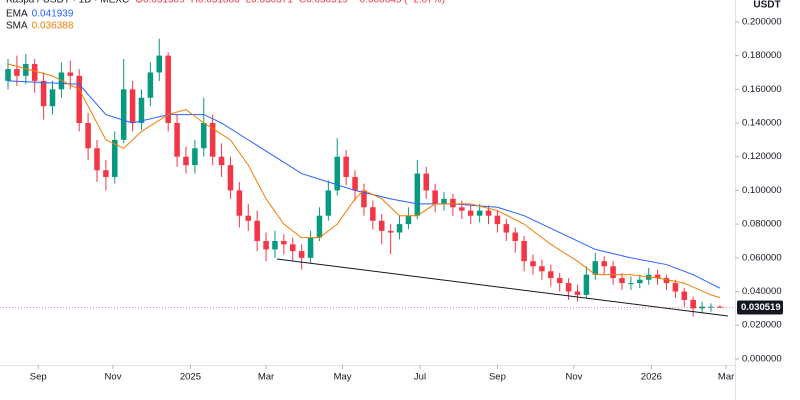 Image resolution: width=800 pixels, height=400 pixels. Describe the element at coordinates (762, 123) in the screenshot. I see `y-tick-label: 0.140000` at that location.